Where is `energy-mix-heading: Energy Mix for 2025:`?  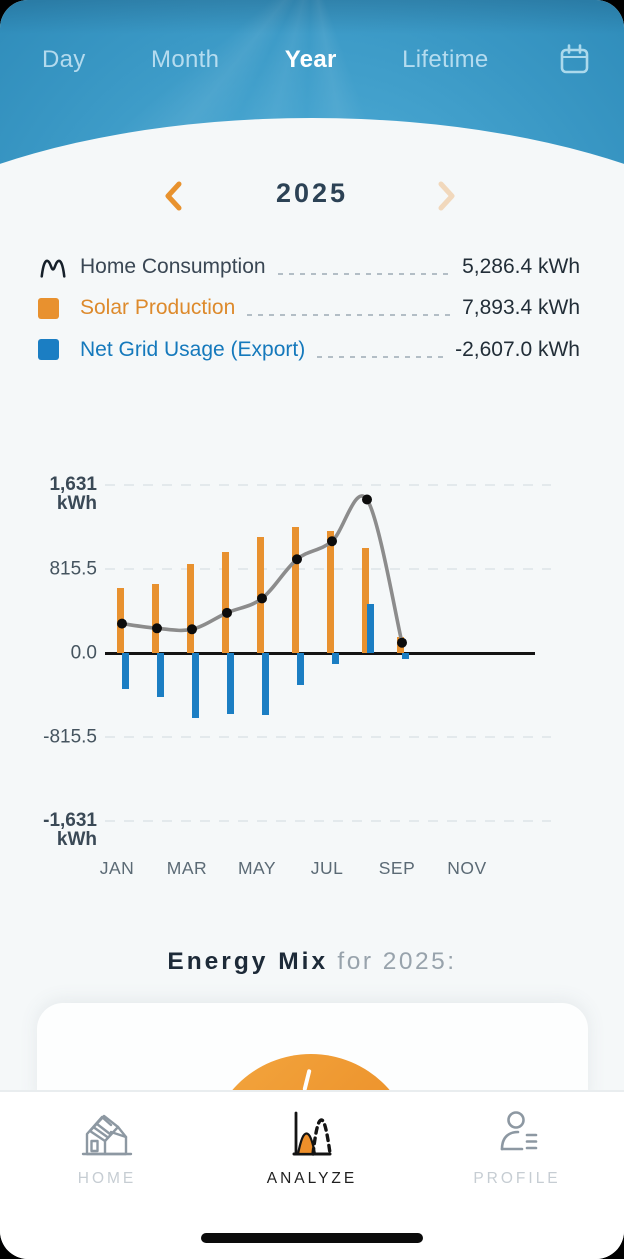 energy-mix-heading: Energy Mix for 2025: is located at coordinates (312, 962).